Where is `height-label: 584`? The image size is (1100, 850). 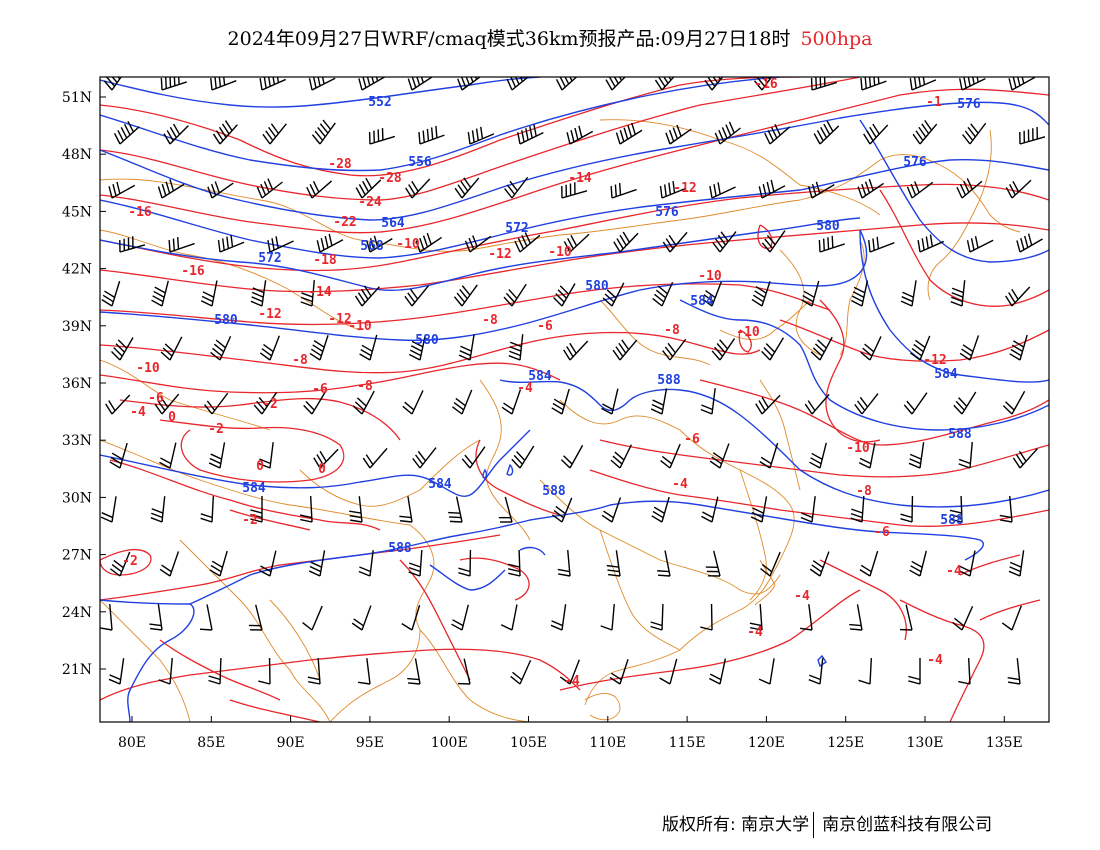
height-label: 584 is located at coordinates (946, 374).